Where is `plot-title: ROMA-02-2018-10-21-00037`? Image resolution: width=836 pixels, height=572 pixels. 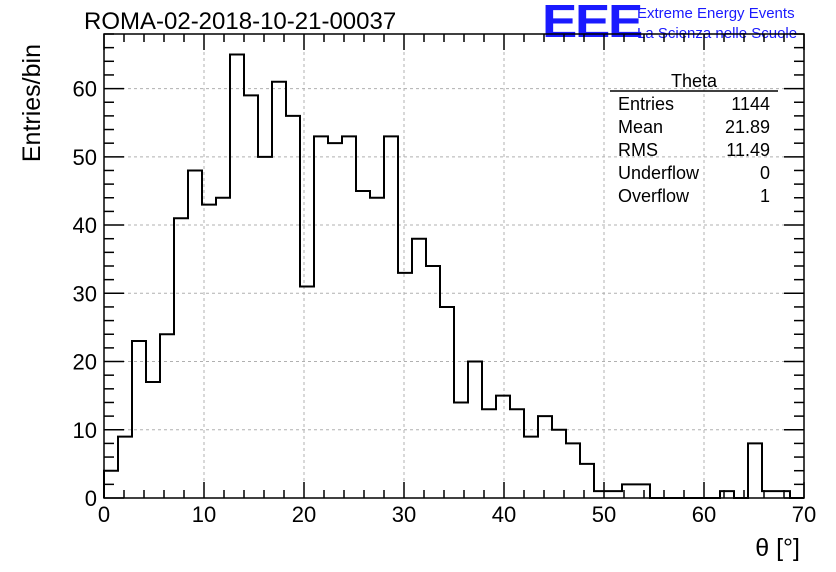
plot-title: ROMA-02-2018-10-21-00037 is located at coordinates (240, 21).